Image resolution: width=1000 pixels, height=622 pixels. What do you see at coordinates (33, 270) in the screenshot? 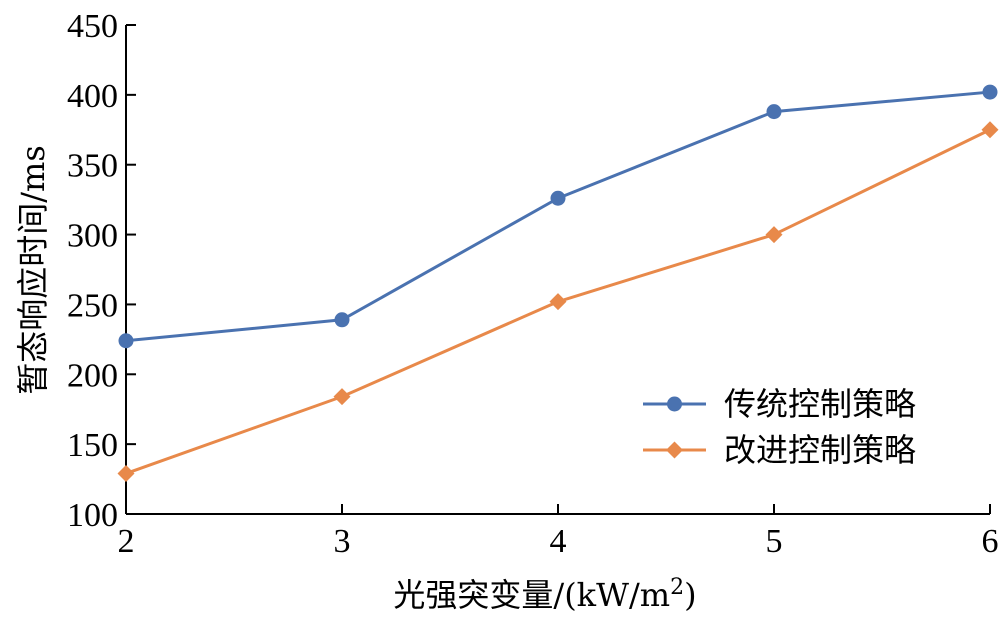
I see `y-axis-title: 暂态响应时间/ms` at bounding box center [33, 270].